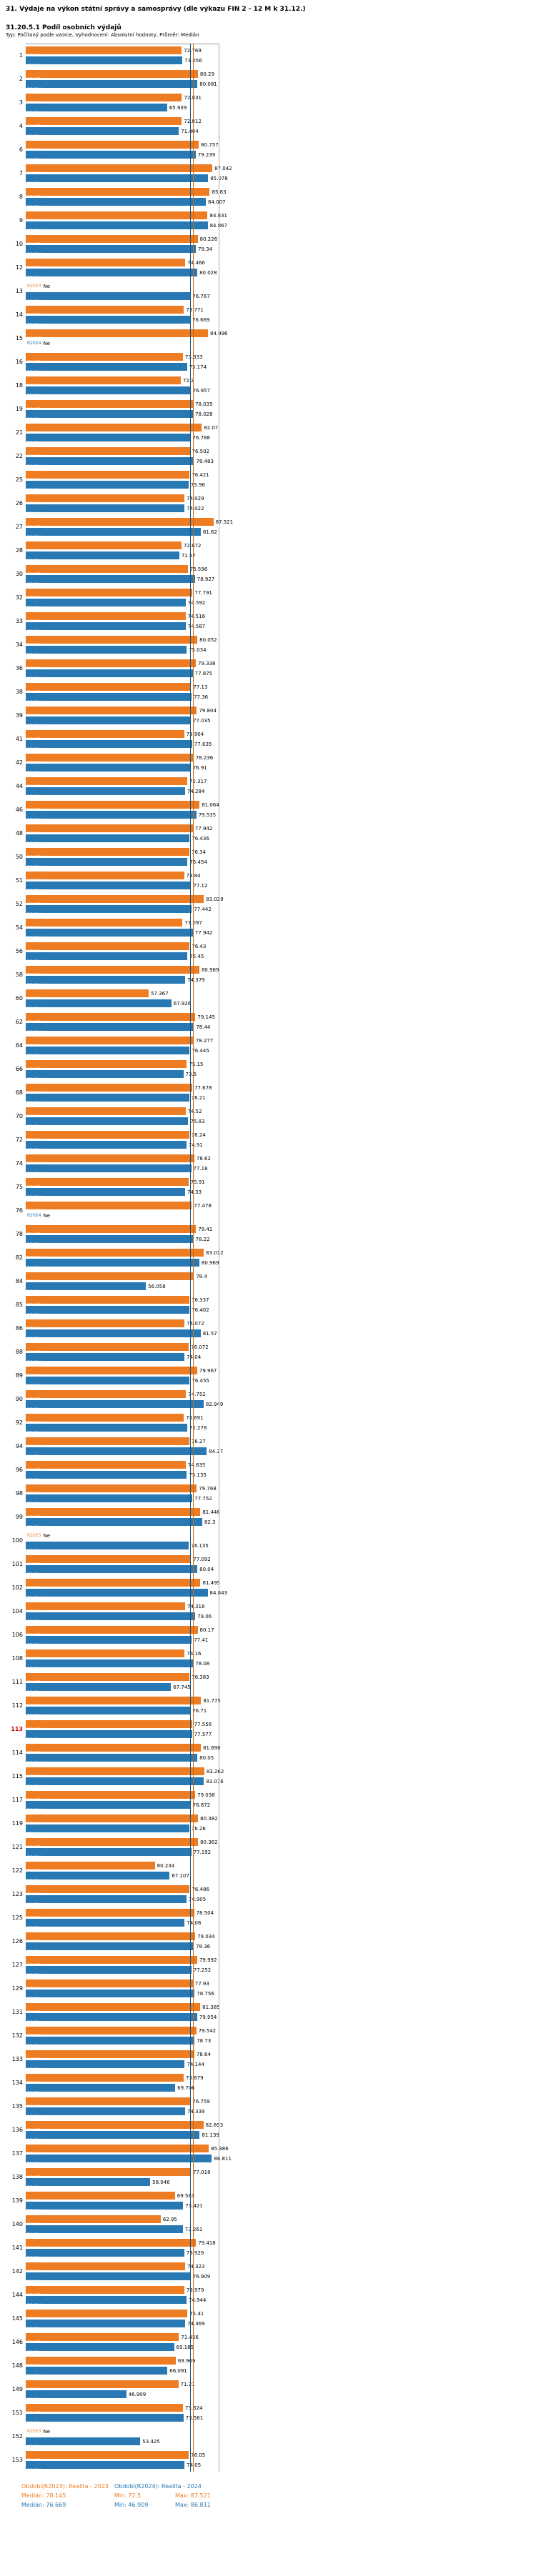 This screenshot has width=536, height=2576. What do you see at coordinates (19, 927) in the screenshot?
I see `row-number: 54` at bounding box center [19, 927].